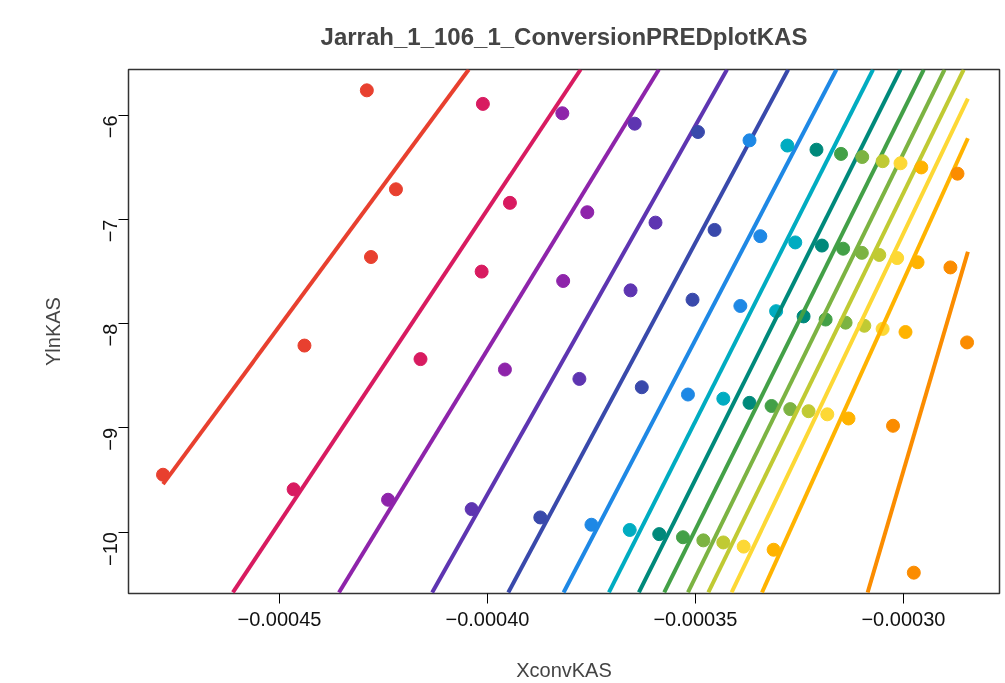  Describe the element at coordinates (110, 439) in the screenshot. I see `y-tick-label: −9` at that location.